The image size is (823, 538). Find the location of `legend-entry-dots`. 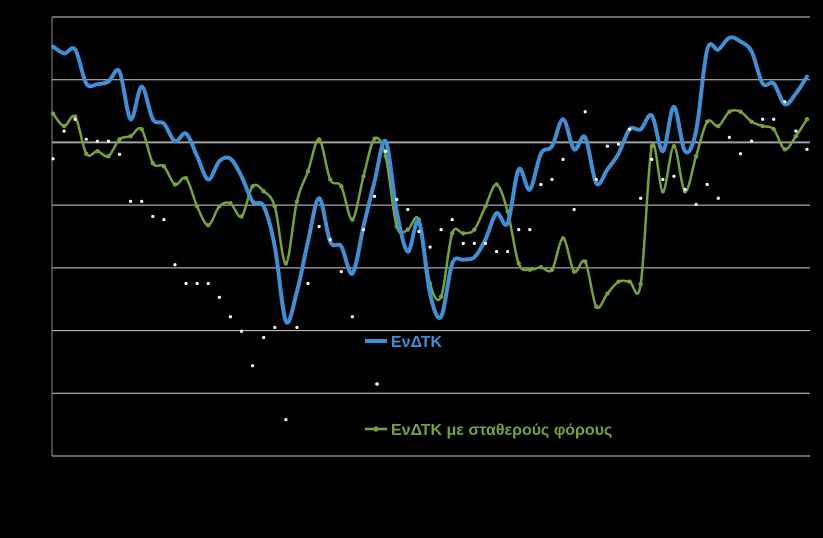

legend-entry-dots is located at coordinates (377, 384).